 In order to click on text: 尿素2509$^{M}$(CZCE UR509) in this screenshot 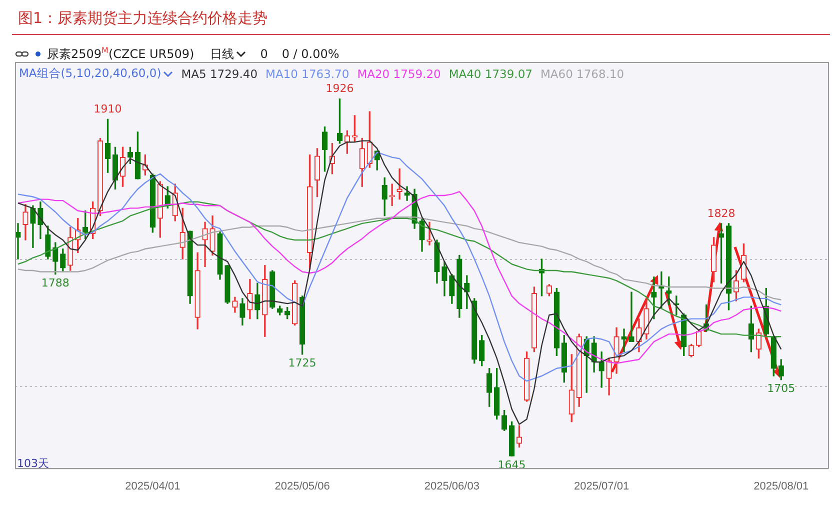, I will do `click(120, 54)`.